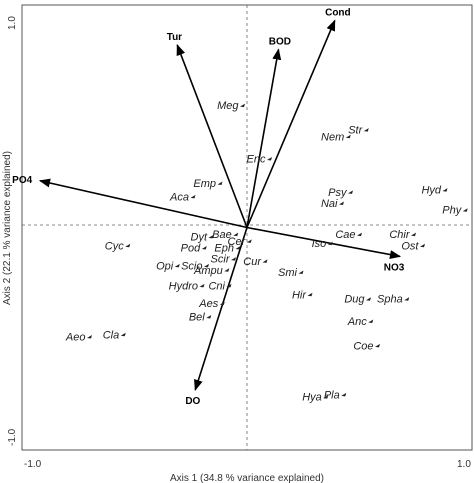 Image resolution: width=474 pixels, height=483 pixels. I want to click on y-tick-label-min: -1.0, so click(12, 437).